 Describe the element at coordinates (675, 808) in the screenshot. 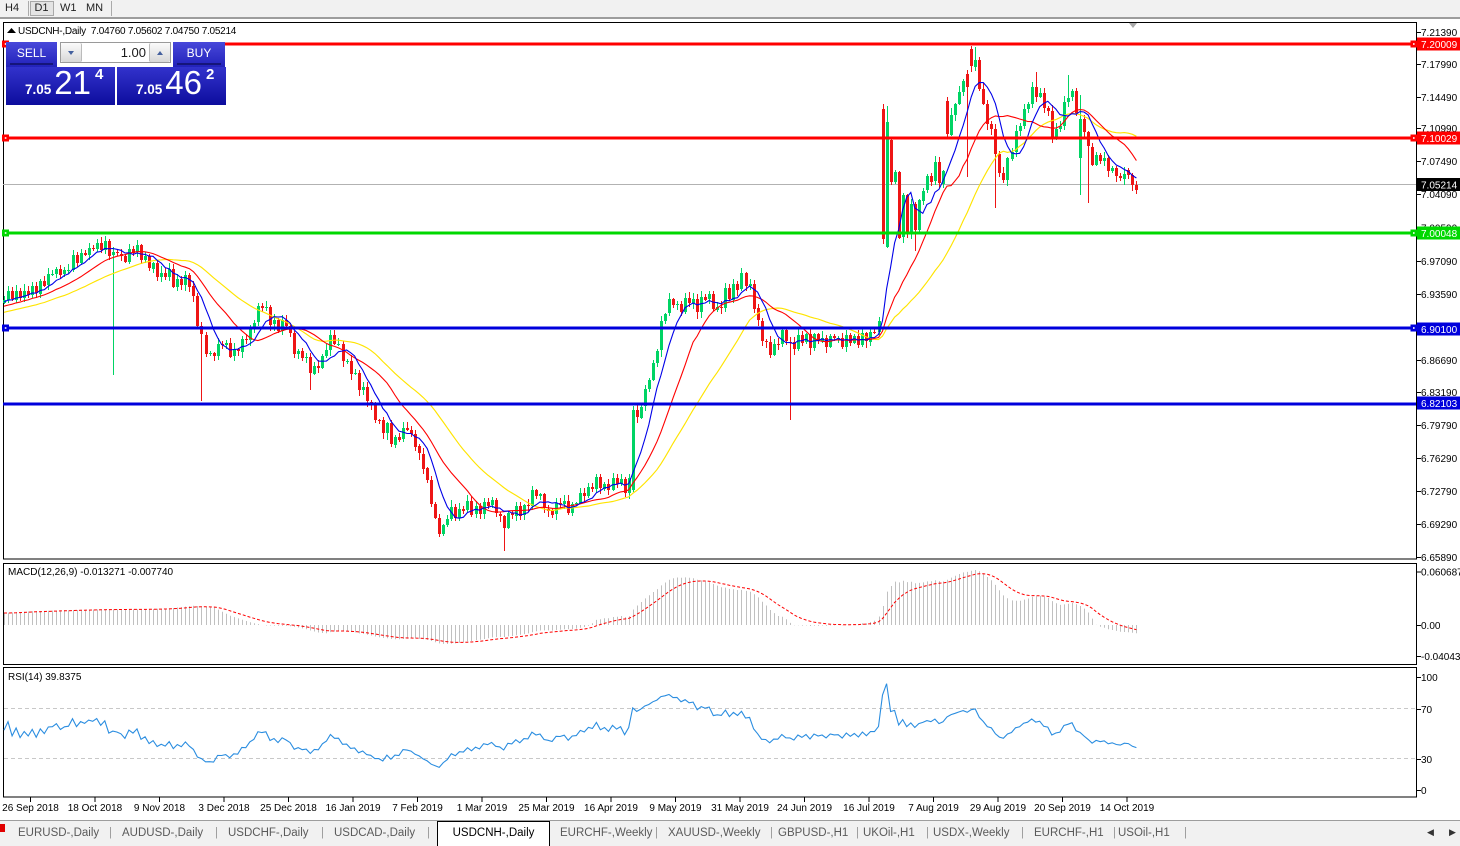

I see `svg-text: 9 May 2019` at that location.